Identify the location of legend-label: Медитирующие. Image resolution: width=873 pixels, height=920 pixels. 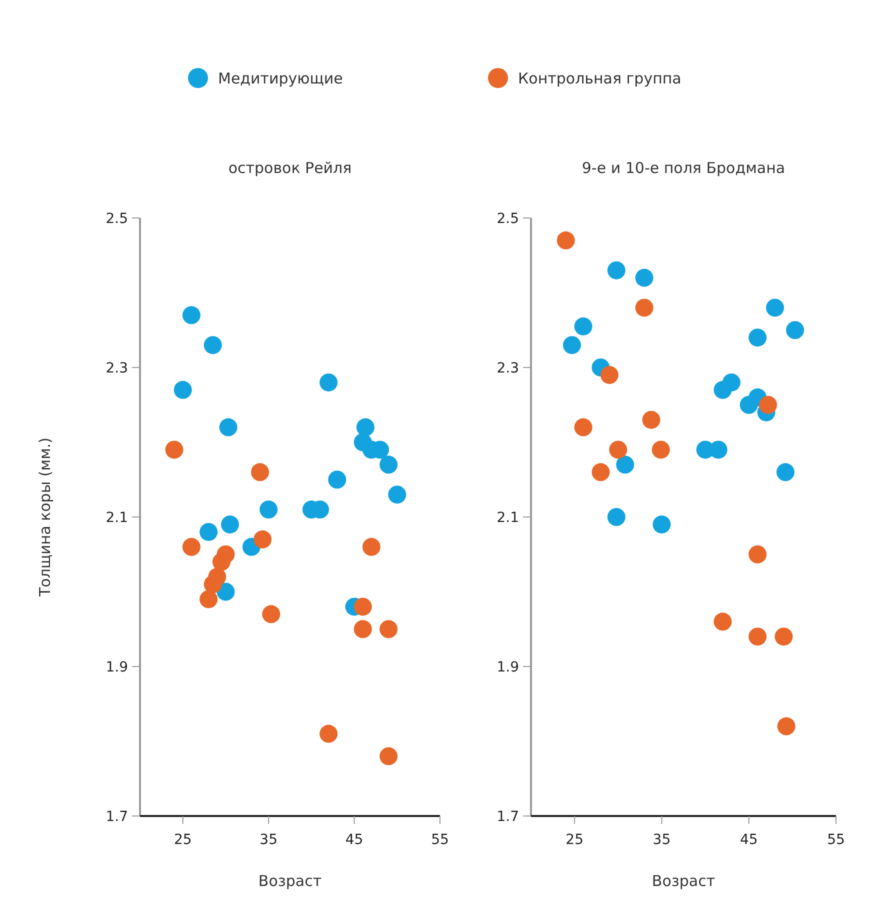
(280, 78).